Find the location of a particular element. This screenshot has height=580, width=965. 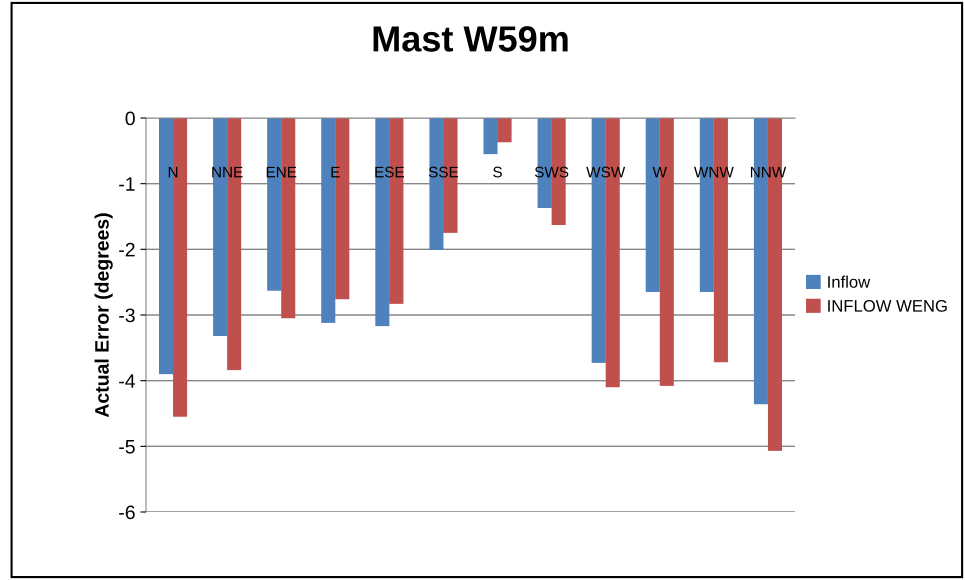

x-tick-label: S is located at coordinates (497, 172).